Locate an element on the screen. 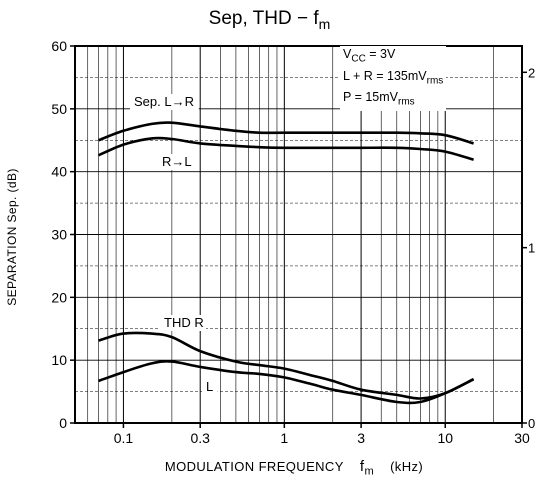 This screenshot has height=485, width=539. condition-p: P = 15mVrms is located at coordinates (379, 99).